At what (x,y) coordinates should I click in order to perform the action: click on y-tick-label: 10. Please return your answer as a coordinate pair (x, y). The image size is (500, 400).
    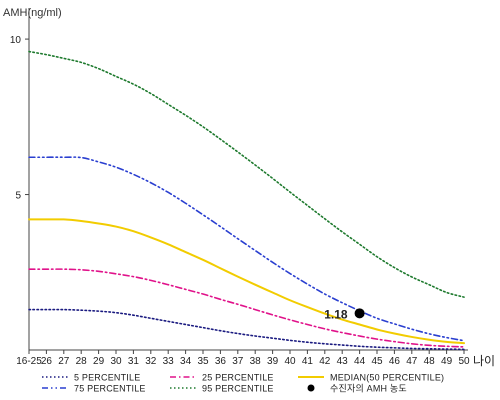
    Looking at the image, I should click on (16, 40).